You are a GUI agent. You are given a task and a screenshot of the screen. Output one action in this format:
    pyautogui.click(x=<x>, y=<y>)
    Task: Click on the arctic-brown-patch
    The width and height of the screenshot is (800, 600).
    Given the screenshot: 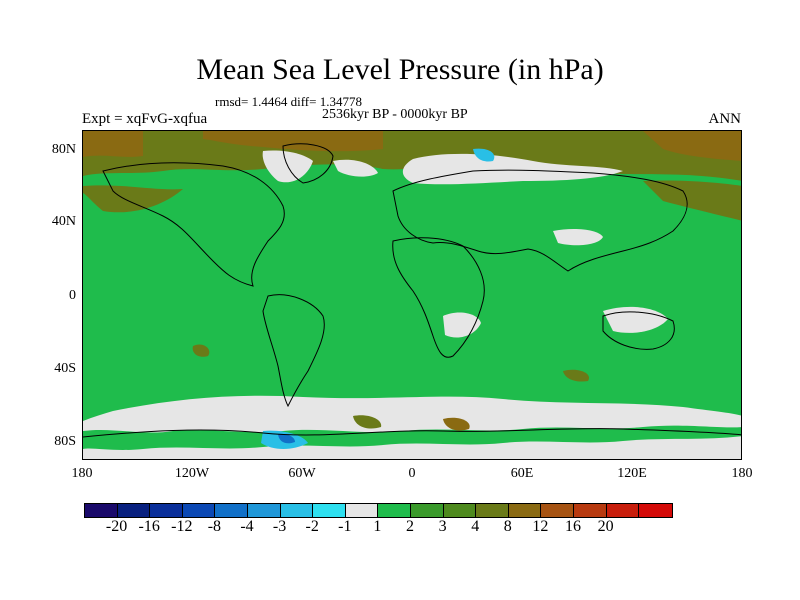 What is the action you would take?
    pyautogui.click(x=293, y=141)
    